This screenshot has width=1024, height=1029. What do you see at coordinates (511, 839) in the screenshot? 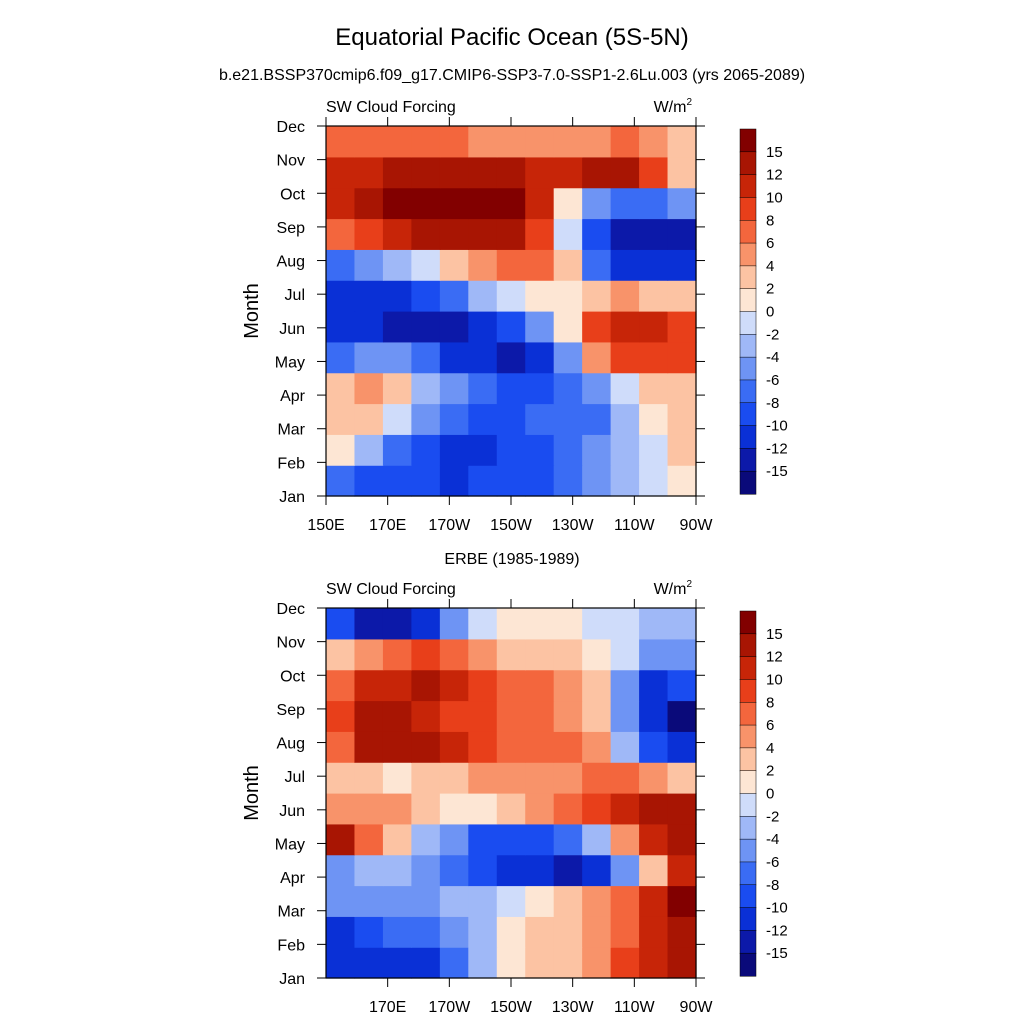
I see `heatmap-cell-may-150w` at bounding box center [511, 839].